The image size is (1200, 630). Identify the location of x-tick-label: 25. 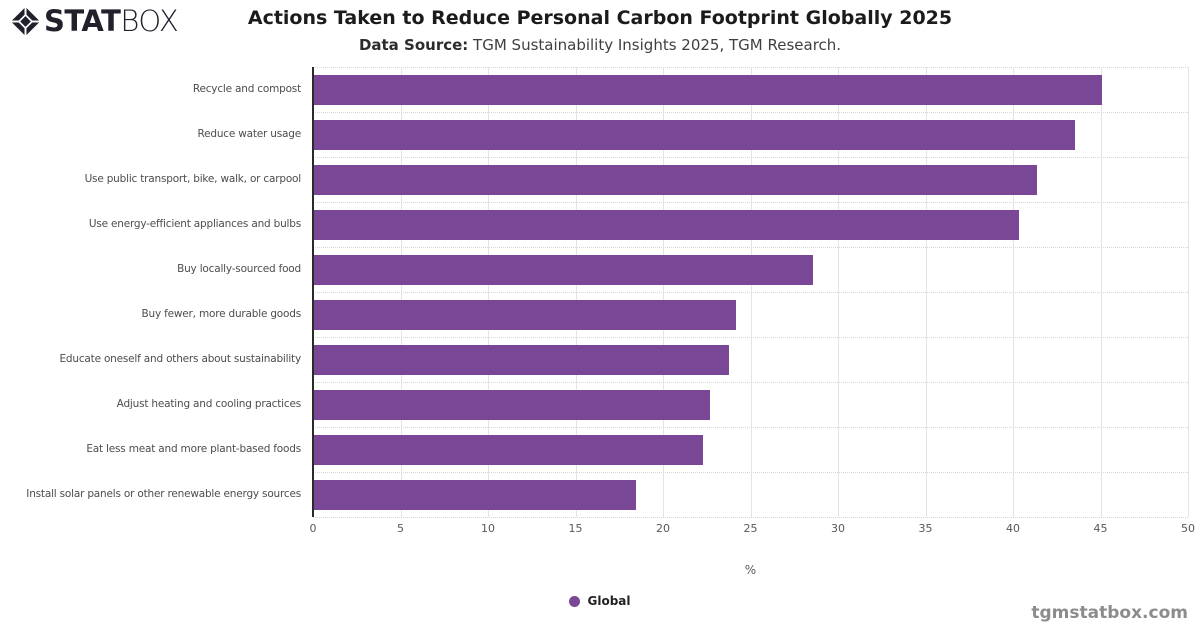
(750, 528).